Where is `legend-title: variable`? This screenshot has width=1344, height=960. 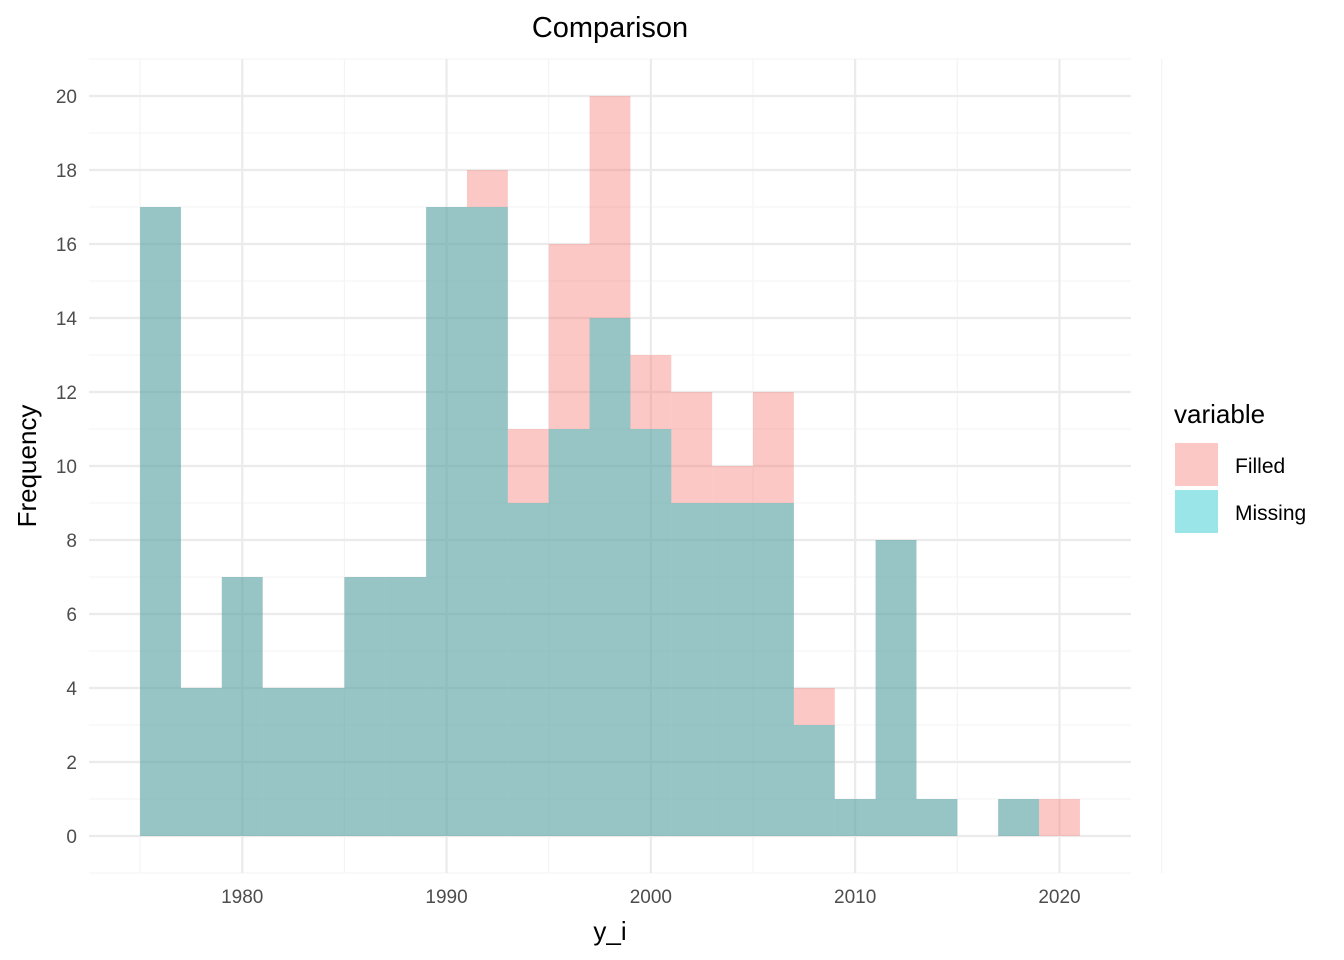
legend-title: variable is located at coordinates (1219, 414).